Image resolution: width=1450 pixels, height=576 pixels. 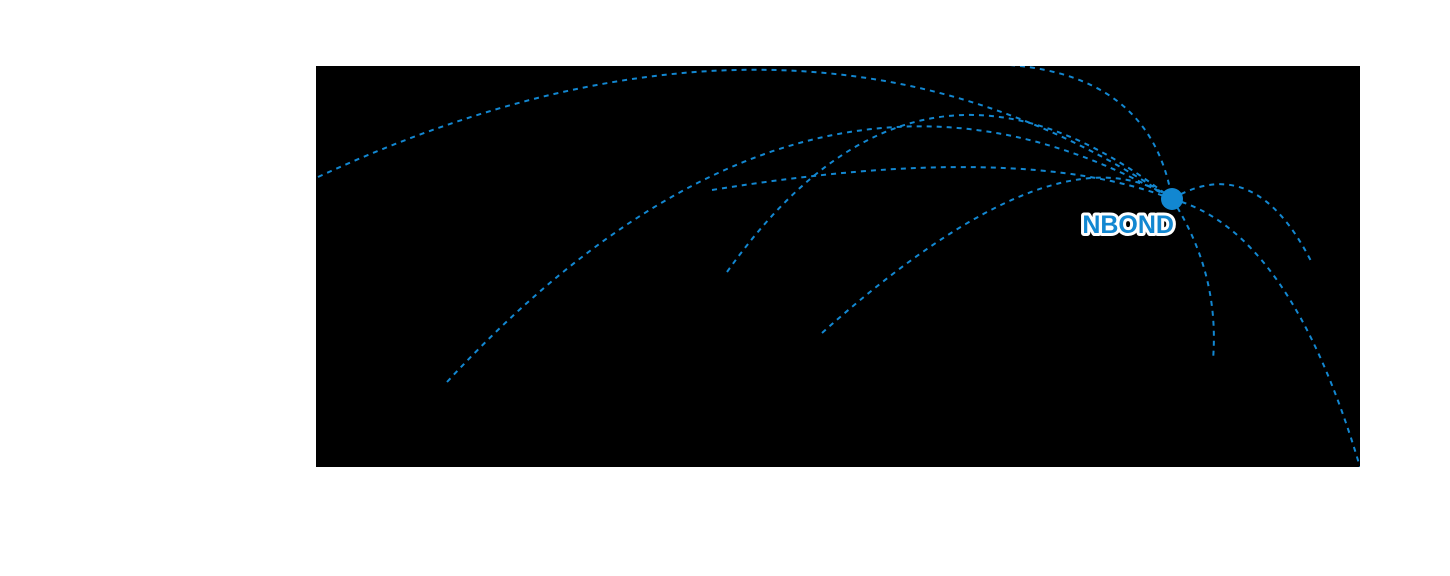 I want to click on edge-left-top-arc, so click(x=745, y=134).